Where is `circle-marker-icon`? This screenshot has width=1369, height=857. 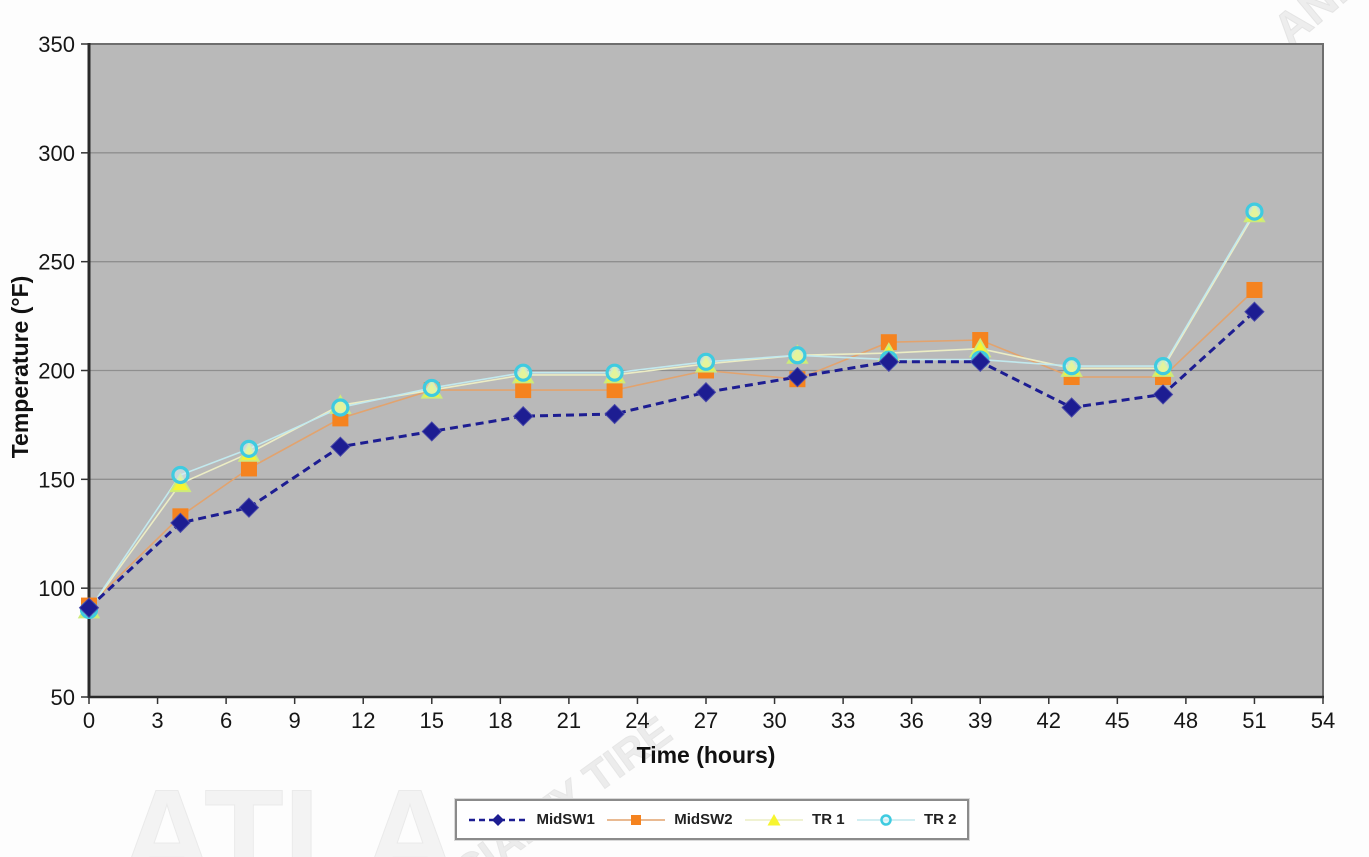
circle-marker-icon is located at coordinates (886, 819).